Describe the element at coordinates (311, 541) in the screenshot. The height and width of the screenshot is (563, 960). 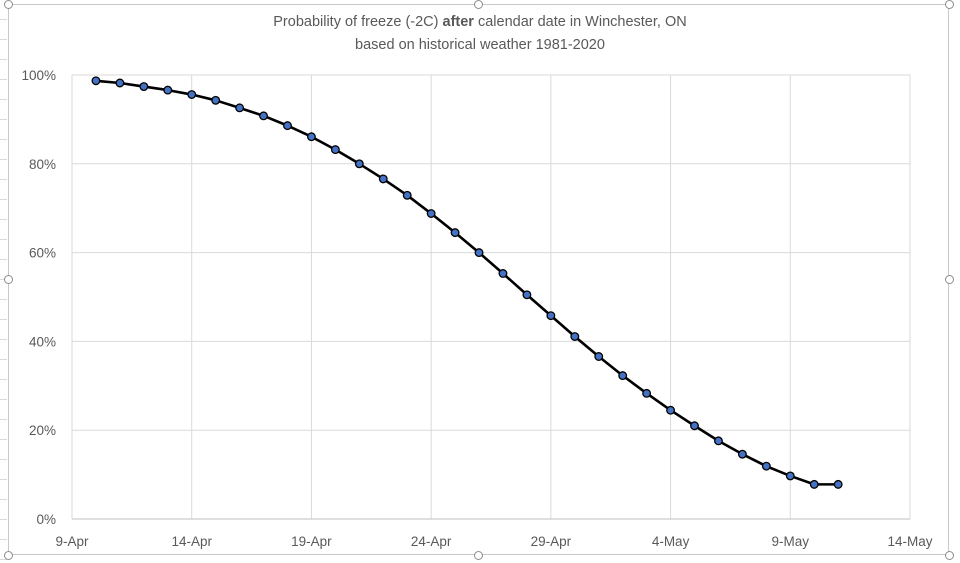
I see `x-tick-label: 19-Apr` at that location.